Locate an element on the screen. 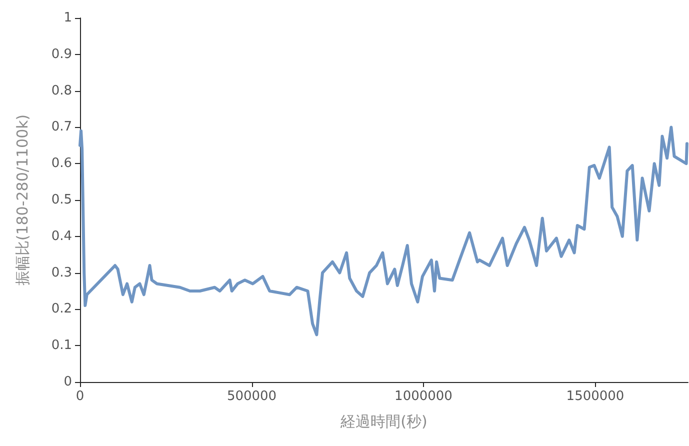 The height and width of the screenshot is (446, 689). y-tick-label: 0.5 is located at coordinates (61, 200).